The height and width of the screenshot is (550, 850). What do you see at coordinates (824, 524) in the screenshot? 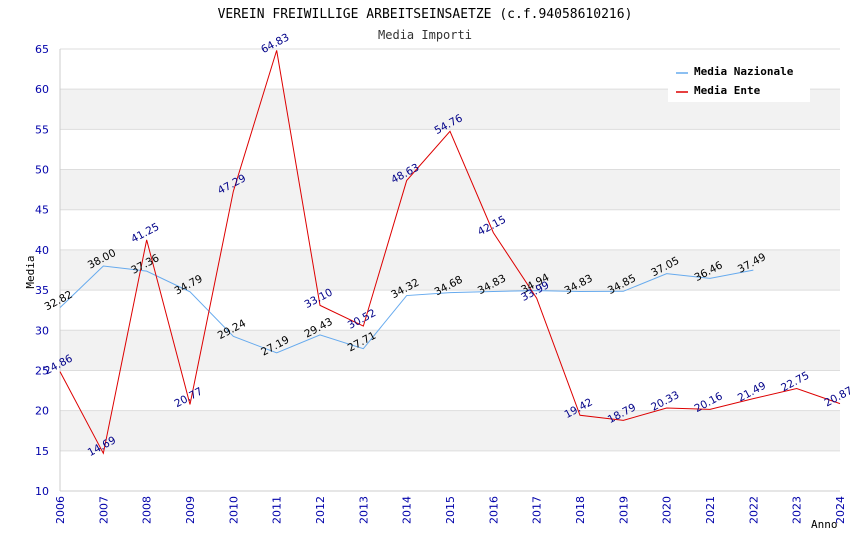
I see `x-axis-label: Anno` at bounding box center [824, 524].